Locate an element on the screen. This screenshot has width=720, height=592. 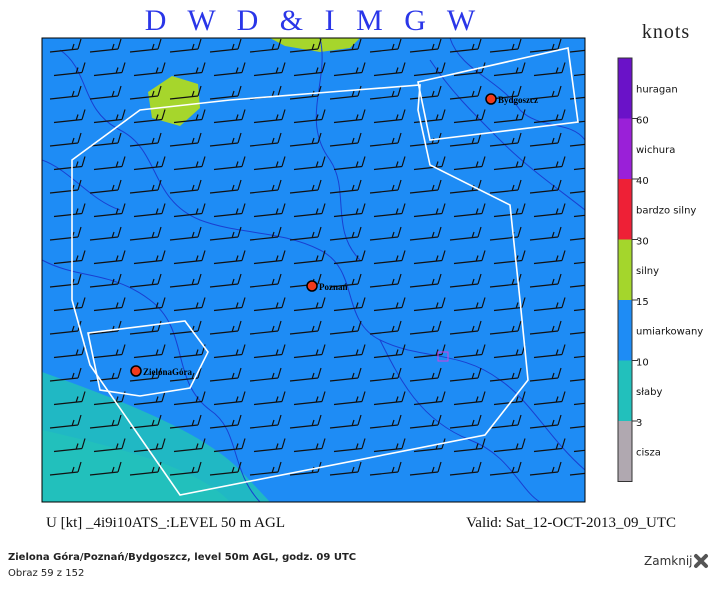
city: Poznań is located at coordinates (327, 286).